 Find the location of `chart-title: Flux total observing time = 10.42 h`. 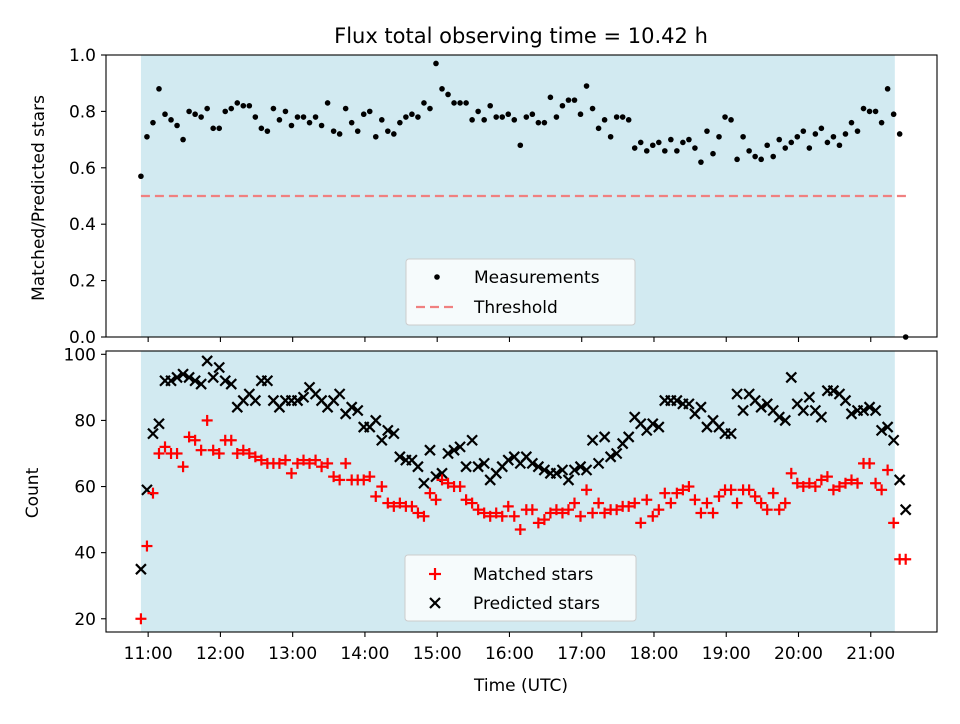

chart-title: Flux total observing time = 10.42 h is located at coordinates (521, 36).